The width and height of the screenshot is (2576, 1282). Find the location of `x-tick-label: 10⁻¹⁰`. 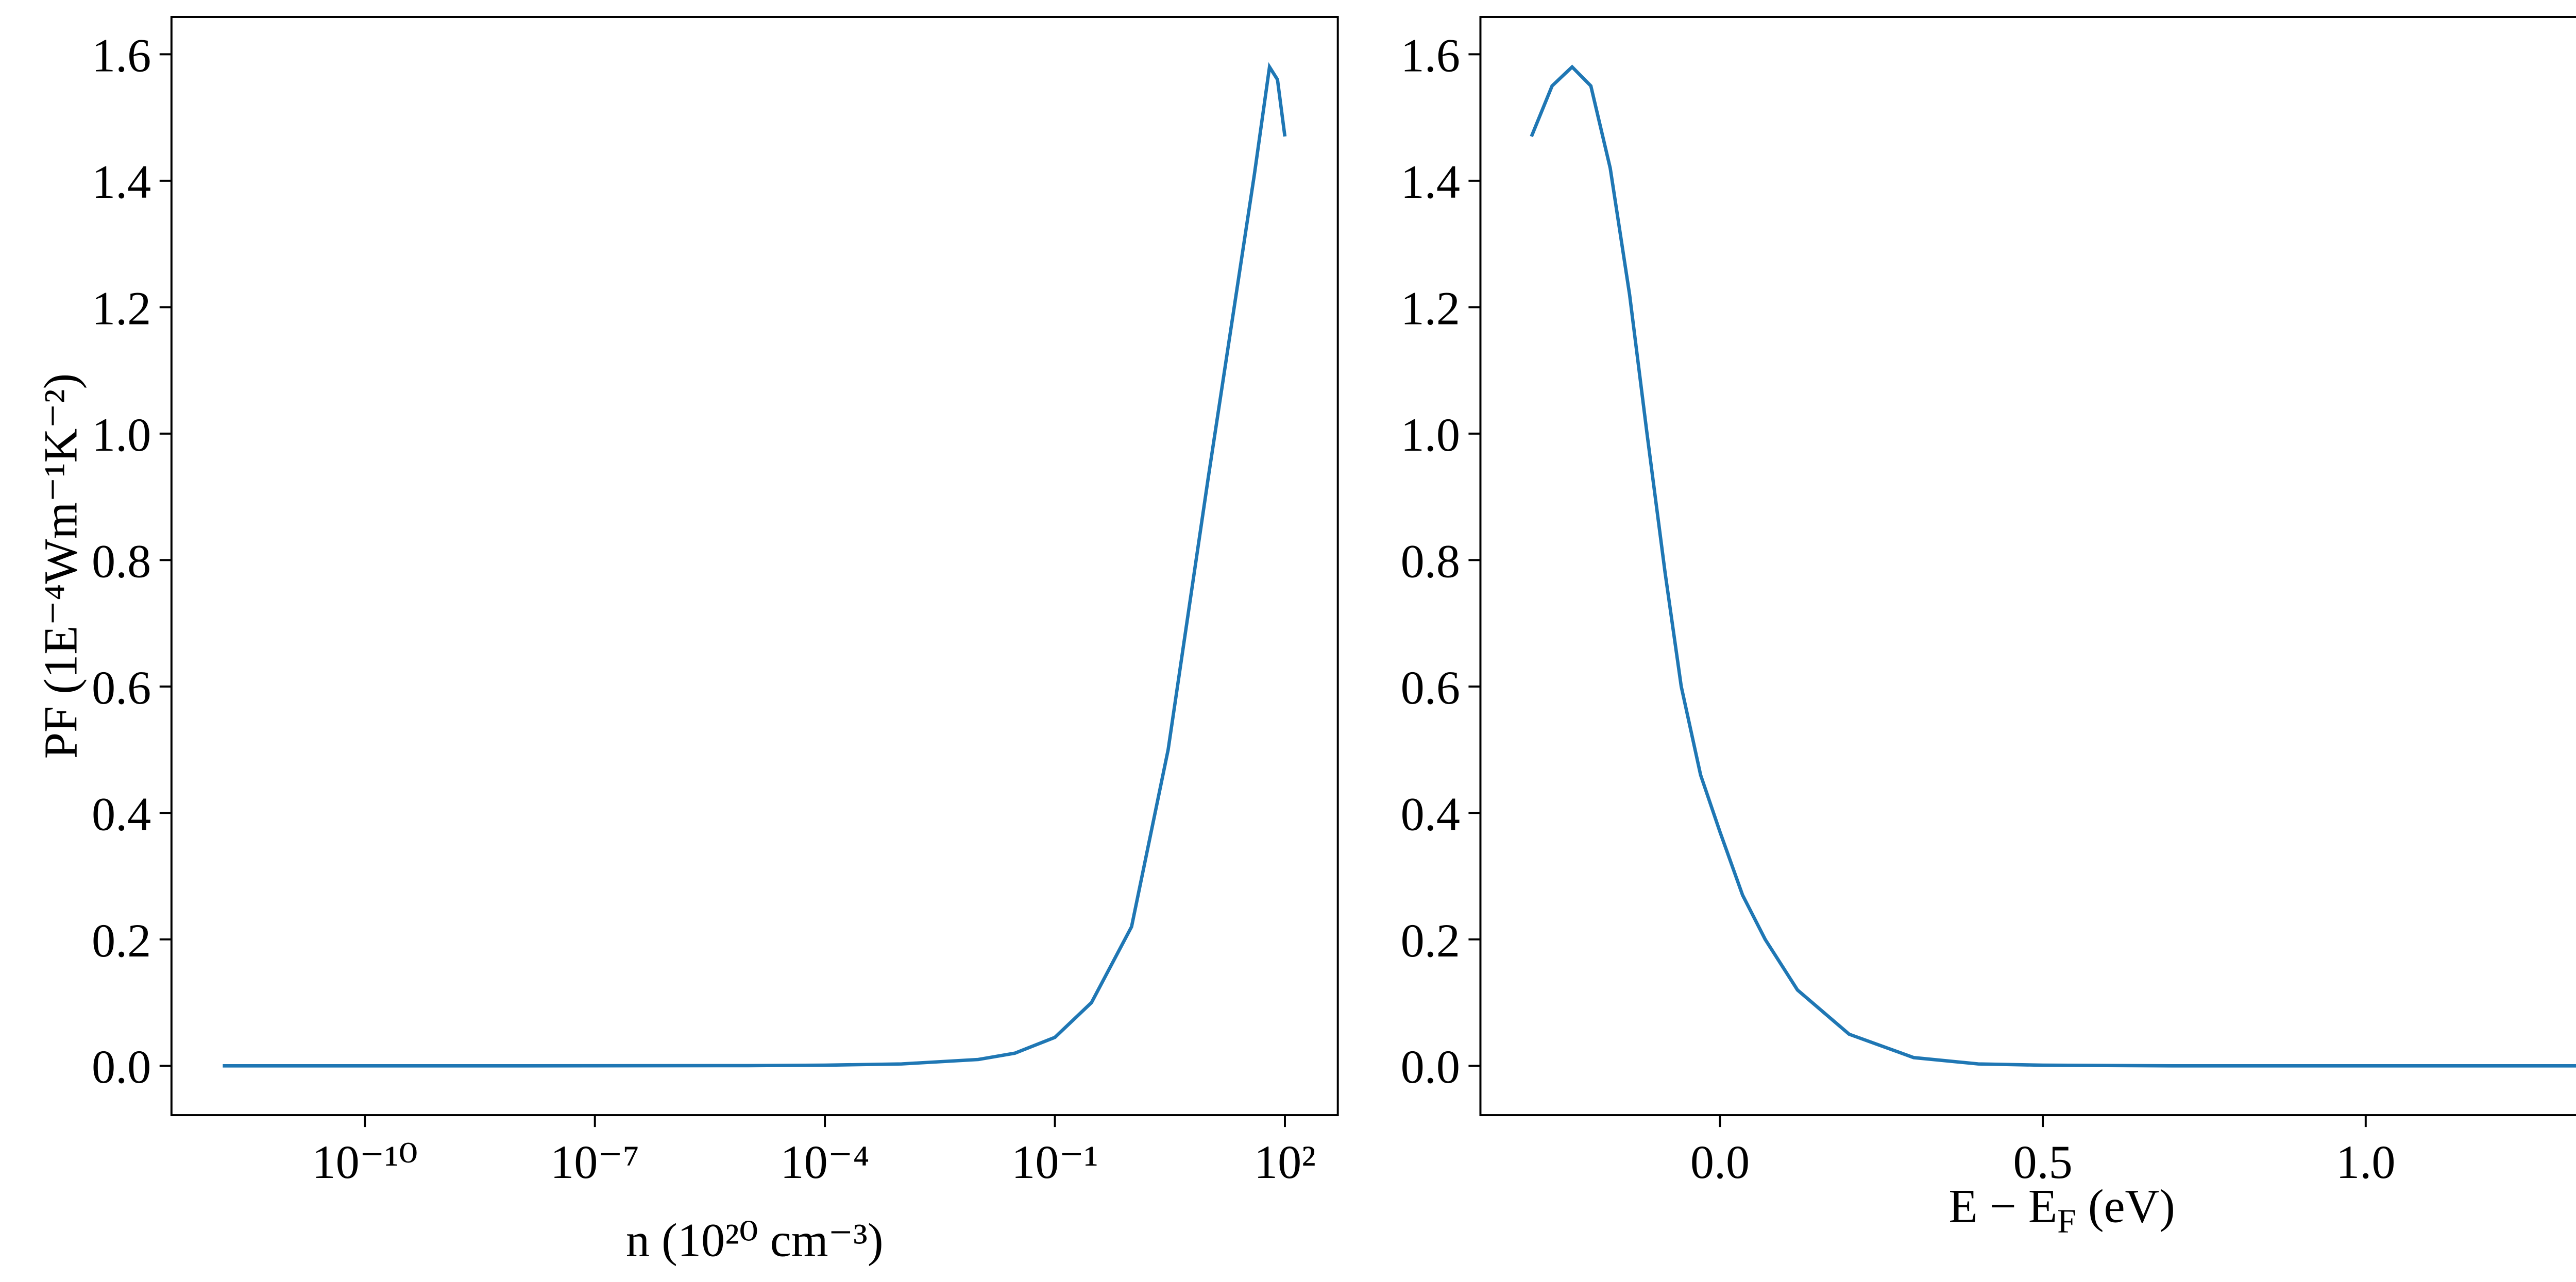

x-tick-label: 10⁻¹⁰ is located at coordinates (365, 1162).